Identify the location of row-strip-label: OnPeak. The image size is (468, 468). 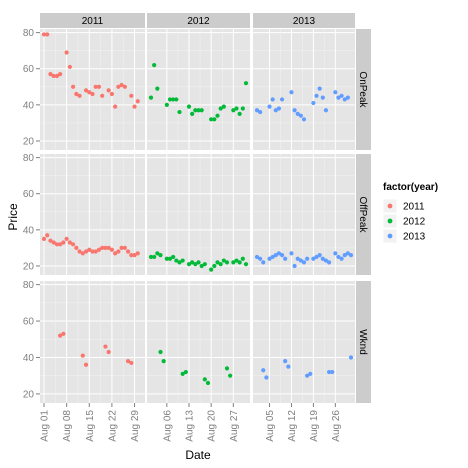
(362, 89).